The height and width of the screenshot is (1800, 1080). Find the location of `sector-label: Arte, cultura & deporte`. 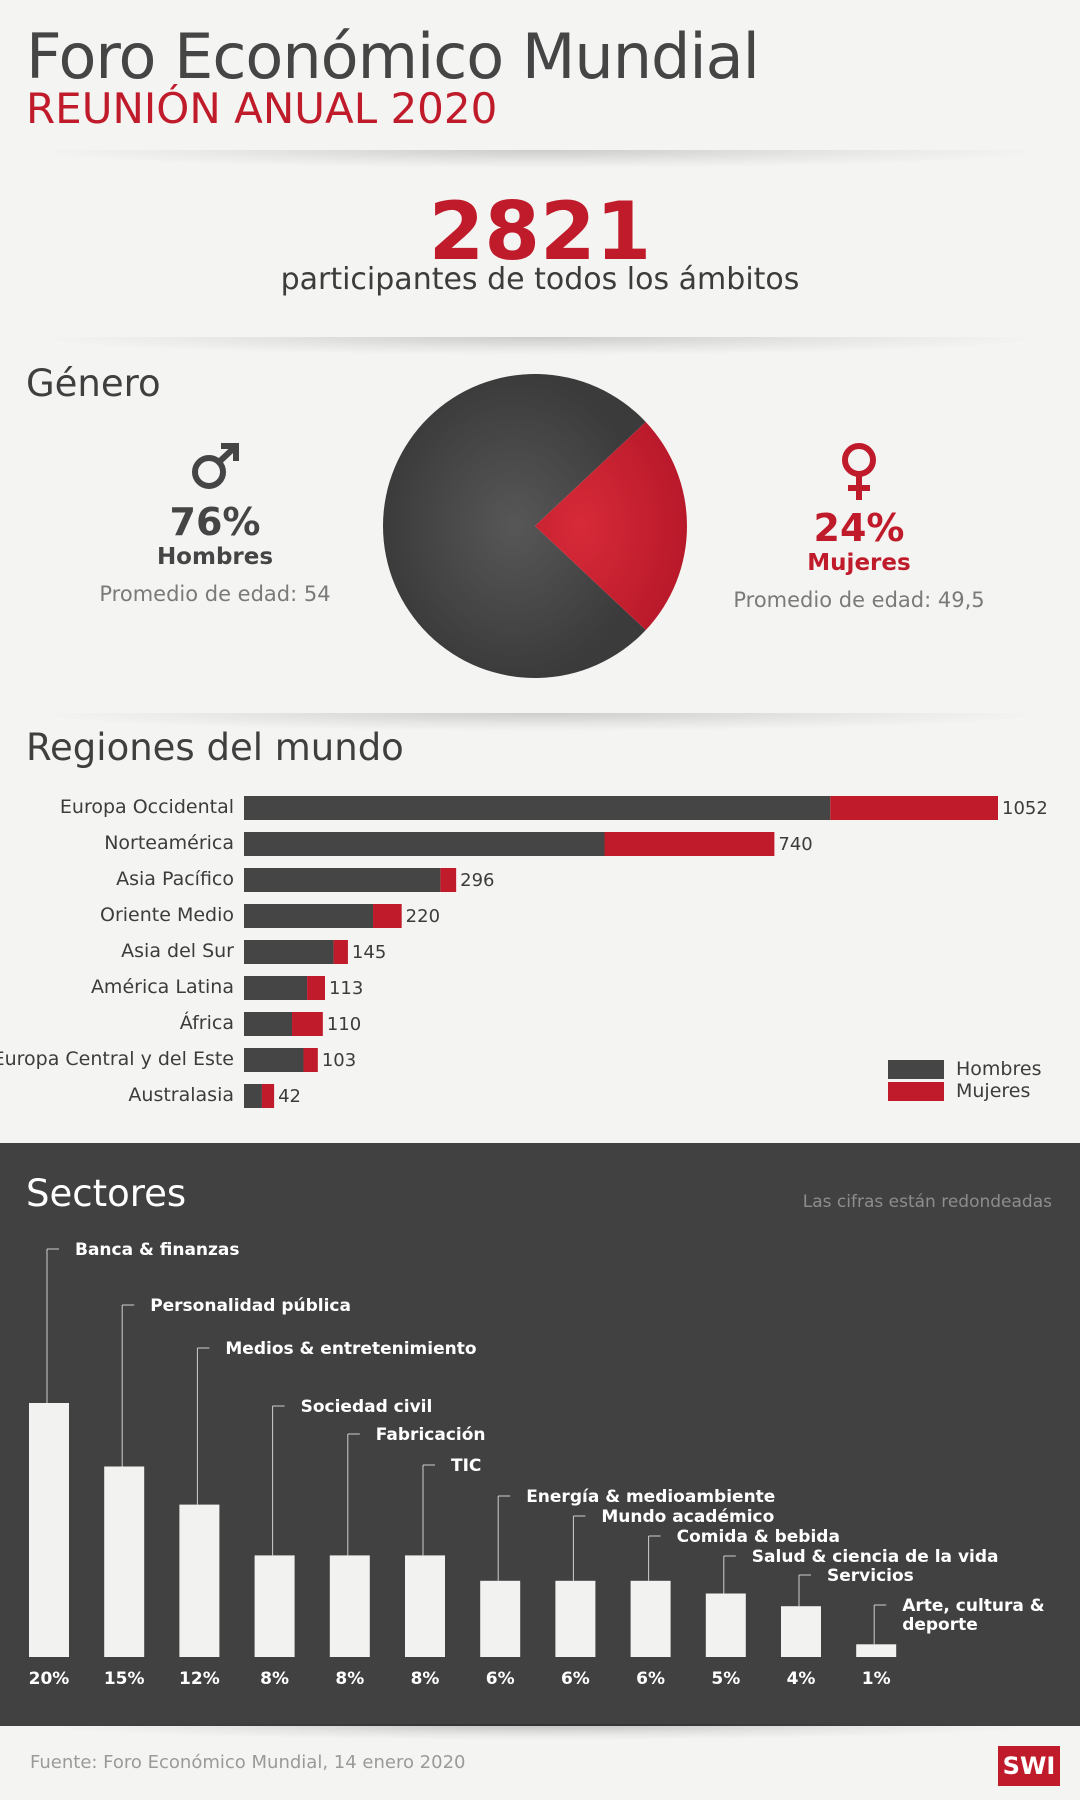

sector-label: Arte, cultura & deporte is located at coordinates (973, 1615).